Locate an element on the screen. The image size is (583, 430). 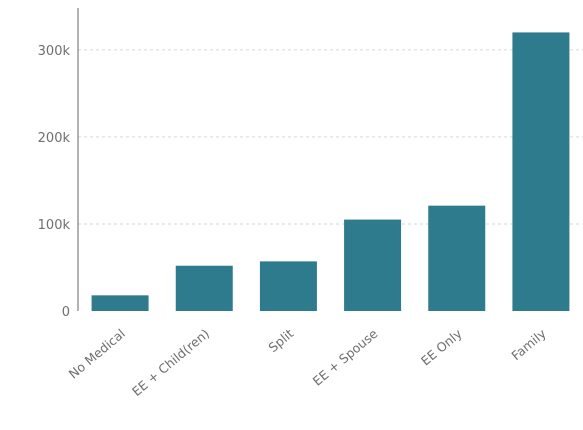
x-tick-label: No Medical is located at coordinates (97, 354).